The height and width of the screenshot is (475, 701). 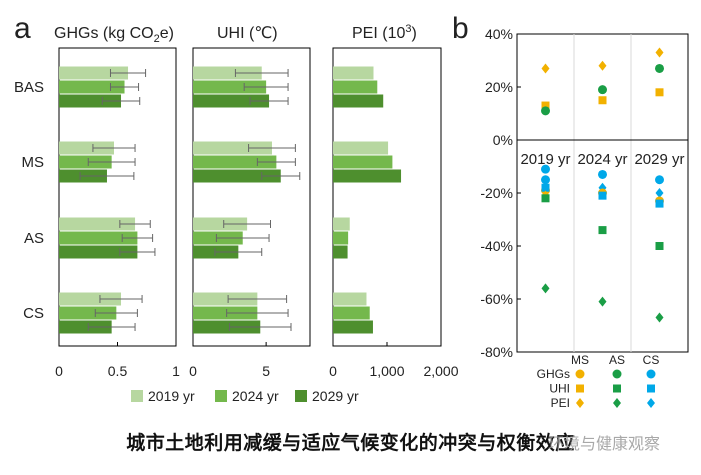 I want to click on panel-a3-title: PEI (103), so click(x=384, y=32).